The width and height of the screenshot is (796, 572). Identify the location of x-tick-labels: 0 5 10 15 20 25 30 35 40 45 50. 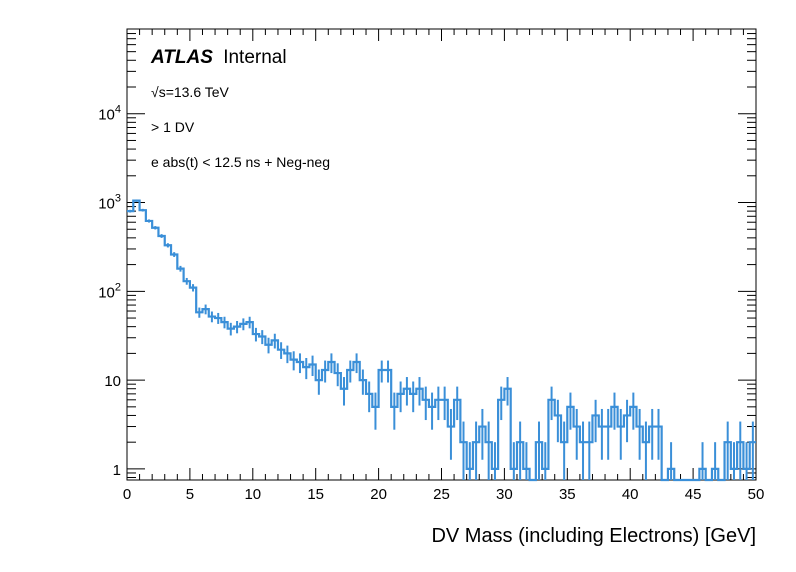
(444, 494).